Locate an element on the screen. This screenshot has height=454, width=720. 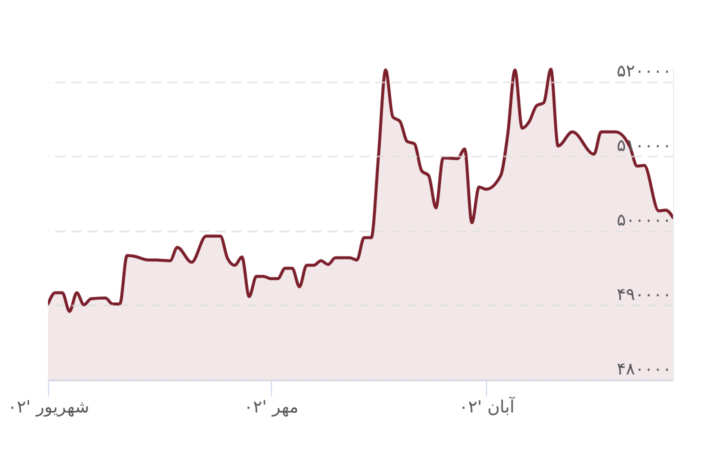
y-tick-label: ۵۰۰۰۰۰ is located at coordinates (644, 220).